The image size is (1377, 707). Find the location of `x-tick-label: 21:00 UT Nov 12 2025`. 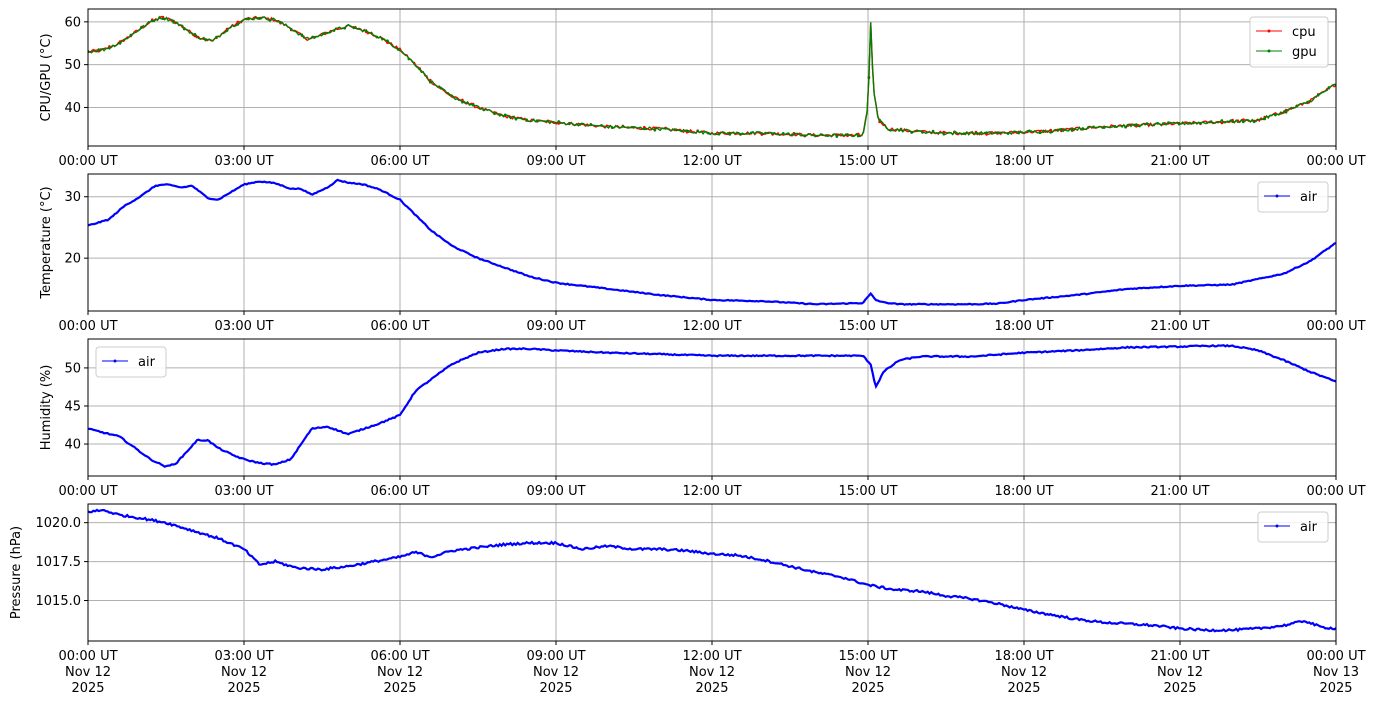

x-tick-label: 21:00 UT Nov 12 2025 is located at coordinates (1179, 672).